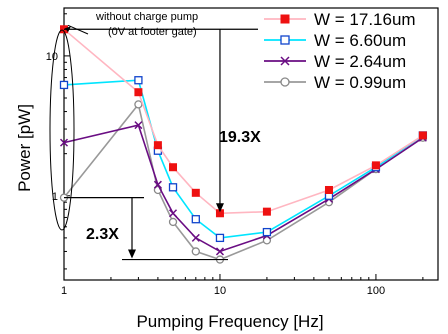  What do you see at coordinates (229, 321) in the screenshot?
I see `x-axis-title: Pumping Frequency [Hz]` at bounding box center [229, 321].